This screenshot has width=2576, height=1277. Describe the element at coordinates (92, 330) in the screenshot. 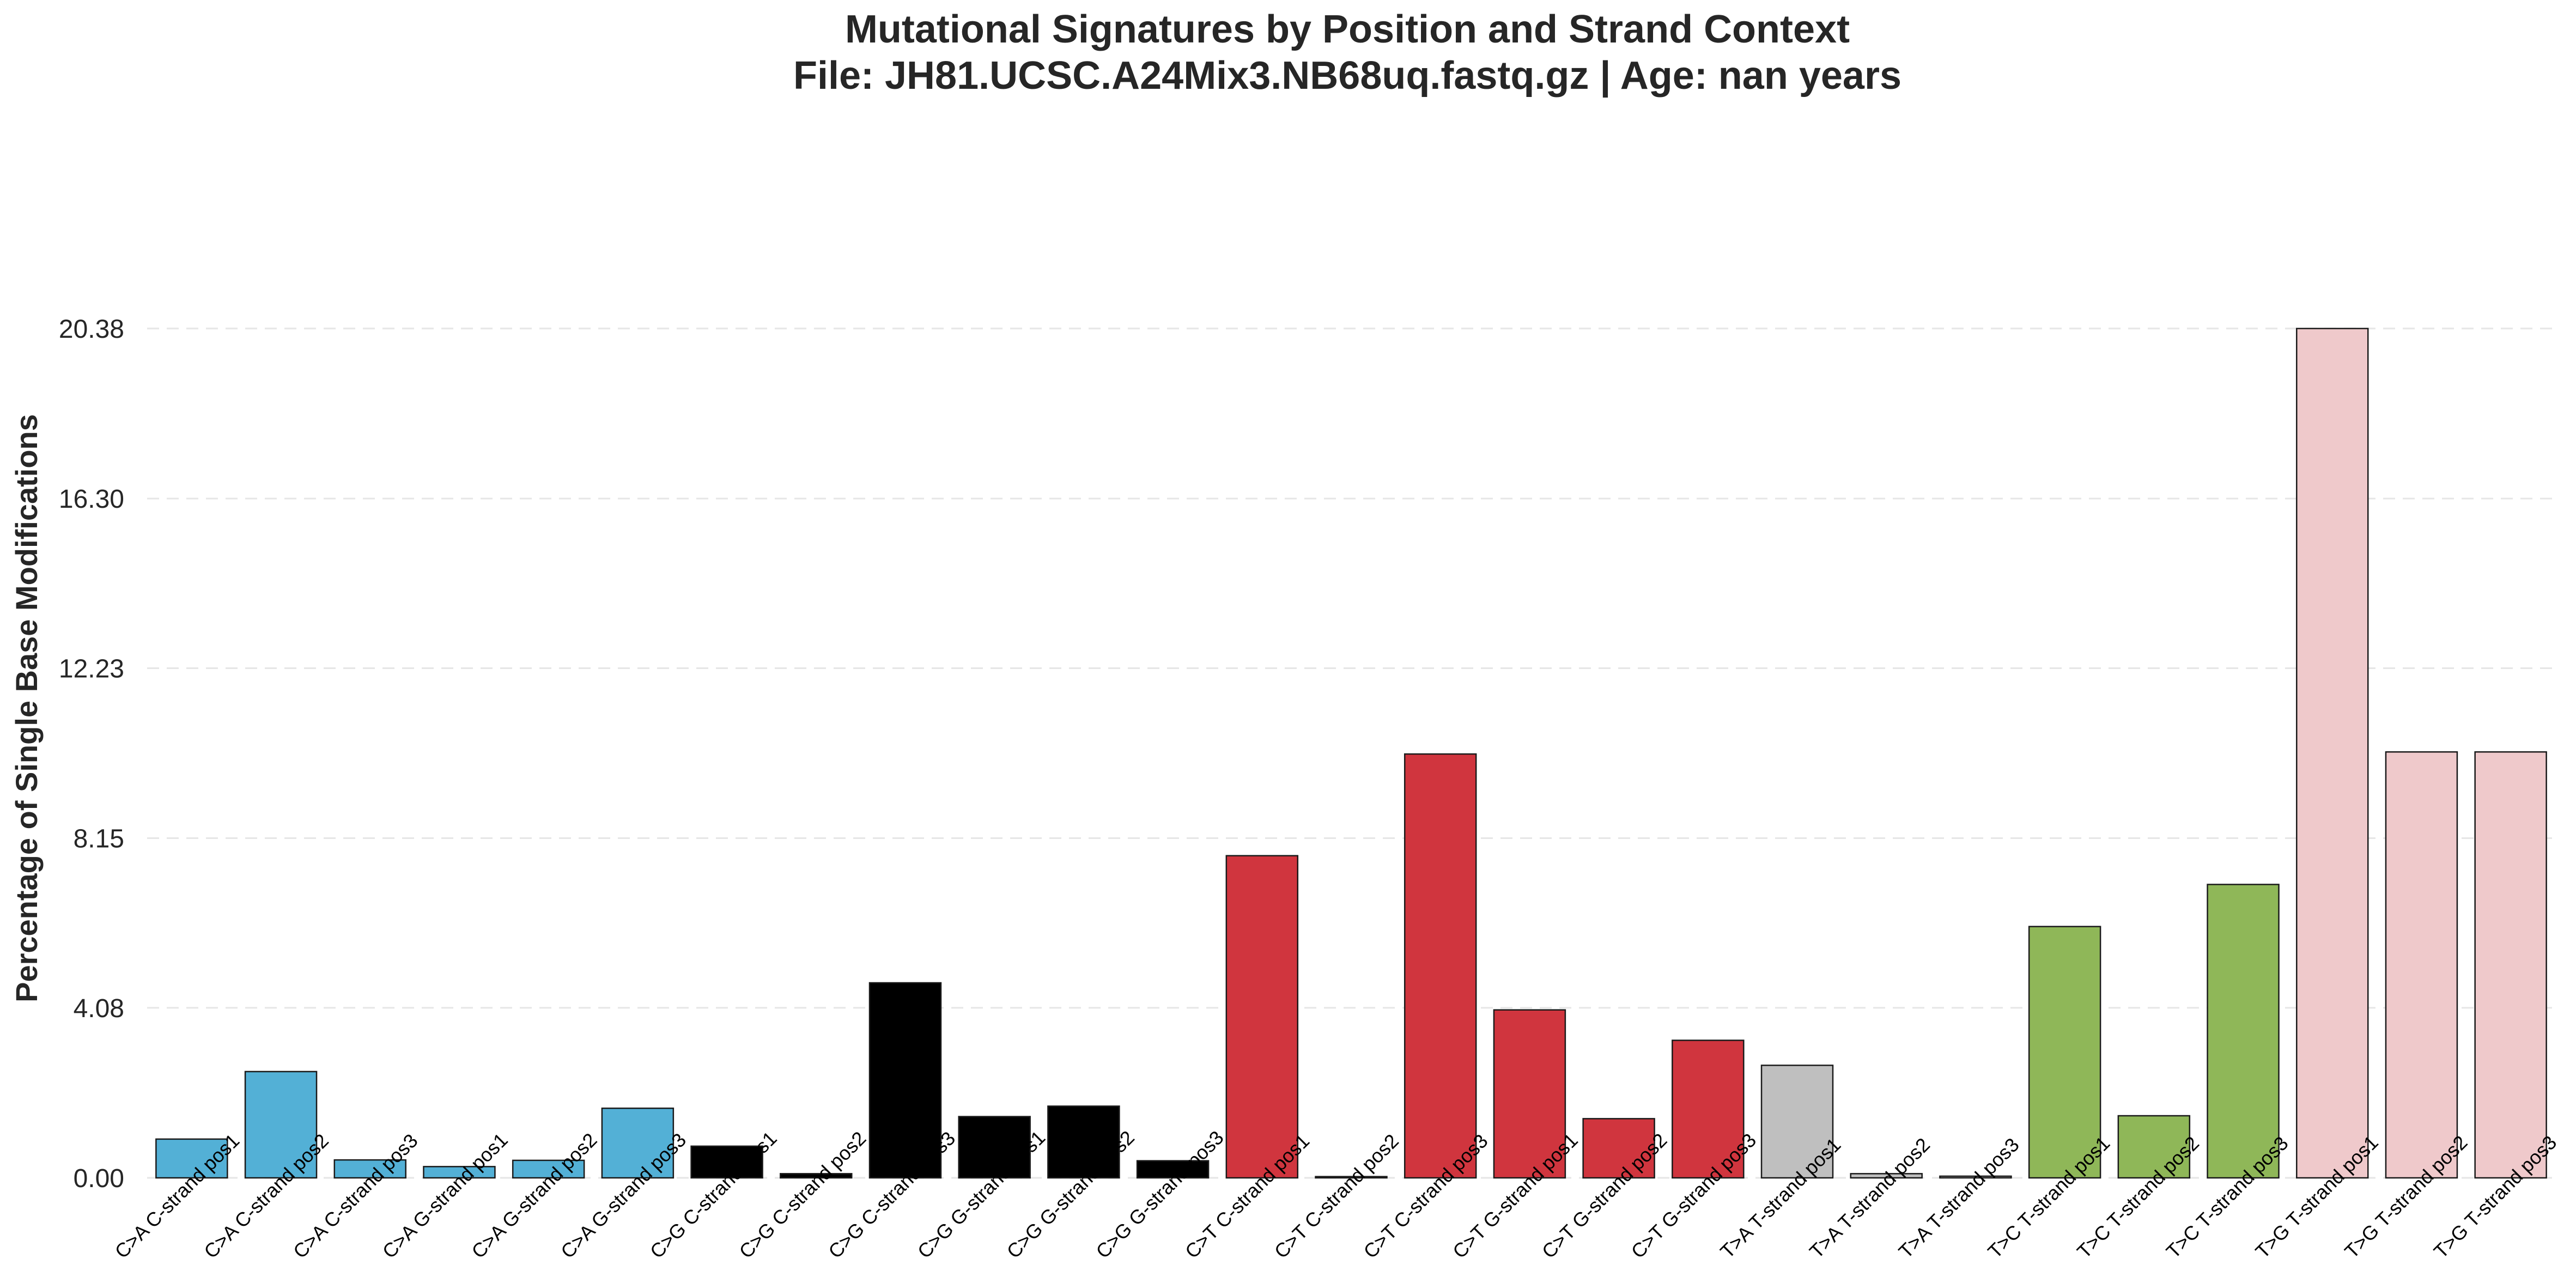

I see `y-tick-label: 20.38` at that location.